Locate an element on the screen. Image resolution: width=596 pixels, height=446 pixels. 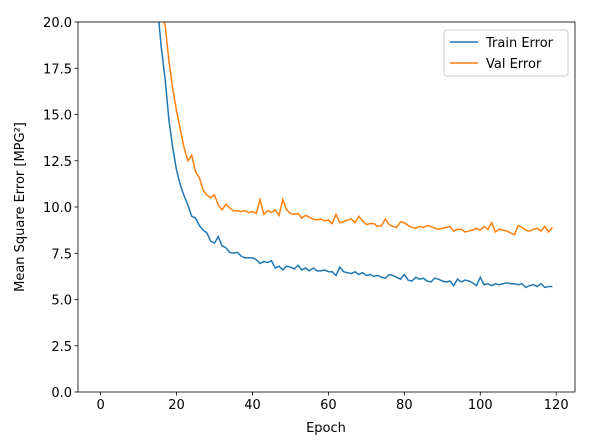
x-tick-label: 20 is located at coordinates (176, 405).